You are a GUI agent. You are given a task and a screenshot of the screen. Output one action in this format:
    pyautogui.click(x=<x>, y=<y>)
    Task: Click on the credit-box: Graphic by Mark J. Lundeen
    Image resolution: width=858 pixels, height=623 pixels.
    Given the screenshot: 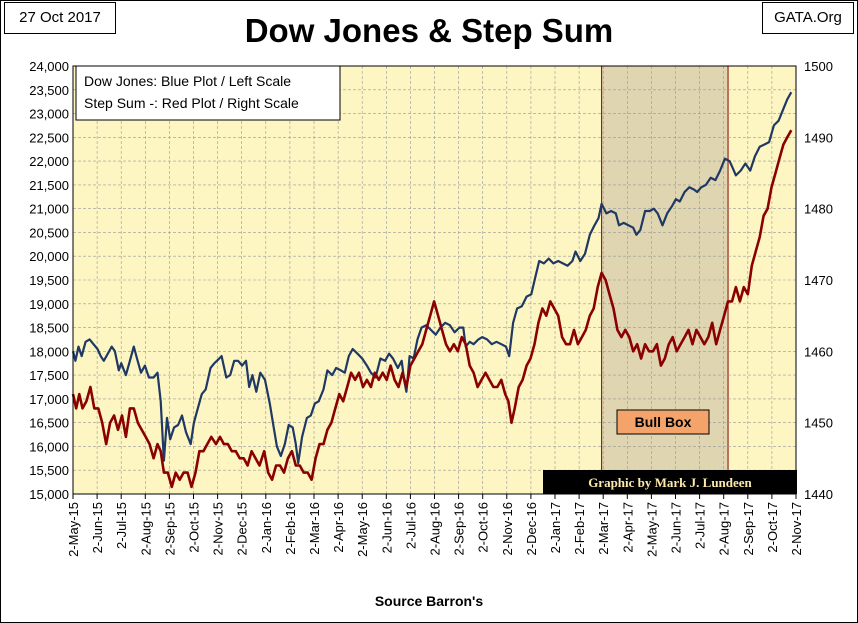 What is the action you would take?
    pyautogui.click(x=670, y=482)
    